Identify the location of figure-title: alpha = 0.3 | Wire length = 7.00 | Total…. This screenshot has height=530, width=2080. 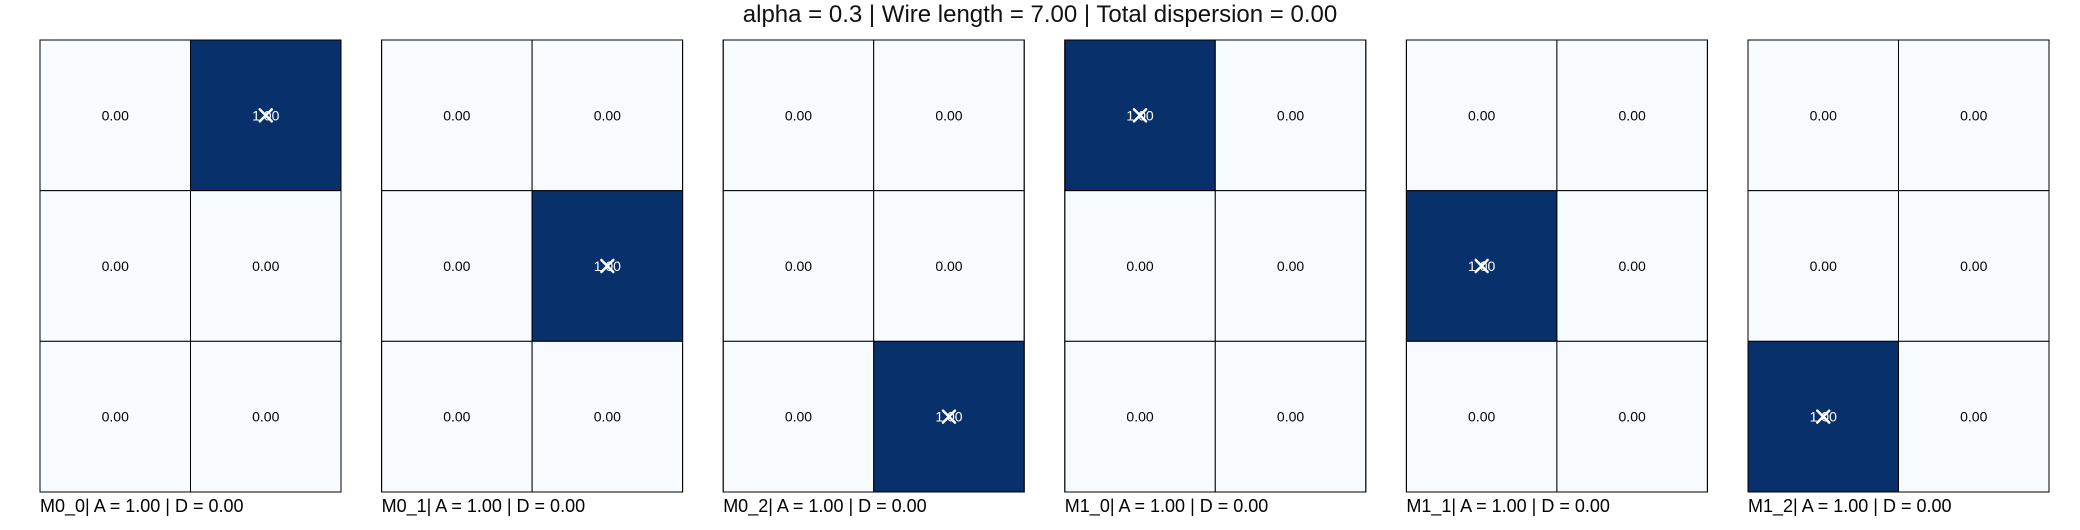
(1040, 14).